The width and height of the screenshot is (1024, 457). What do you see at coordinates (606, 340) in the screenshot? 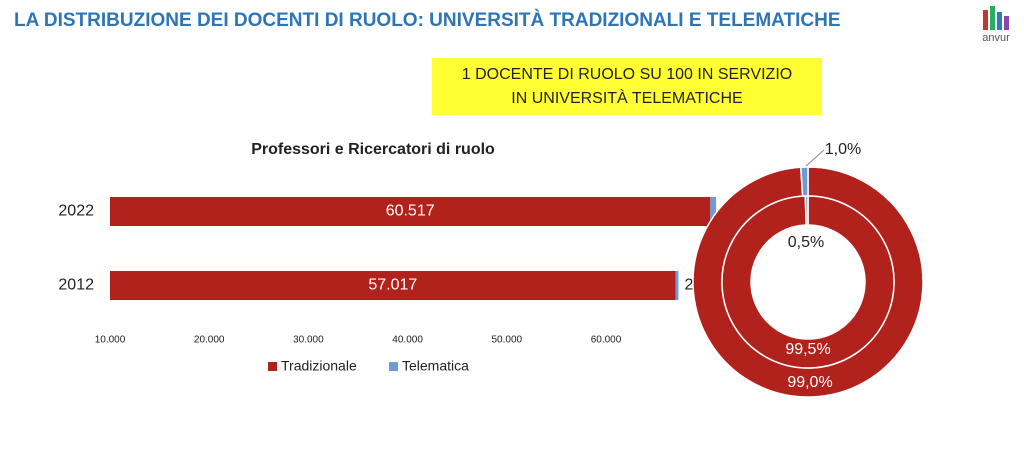
I see `x-tick-label: 60.000` at bounding box center [606, 340].